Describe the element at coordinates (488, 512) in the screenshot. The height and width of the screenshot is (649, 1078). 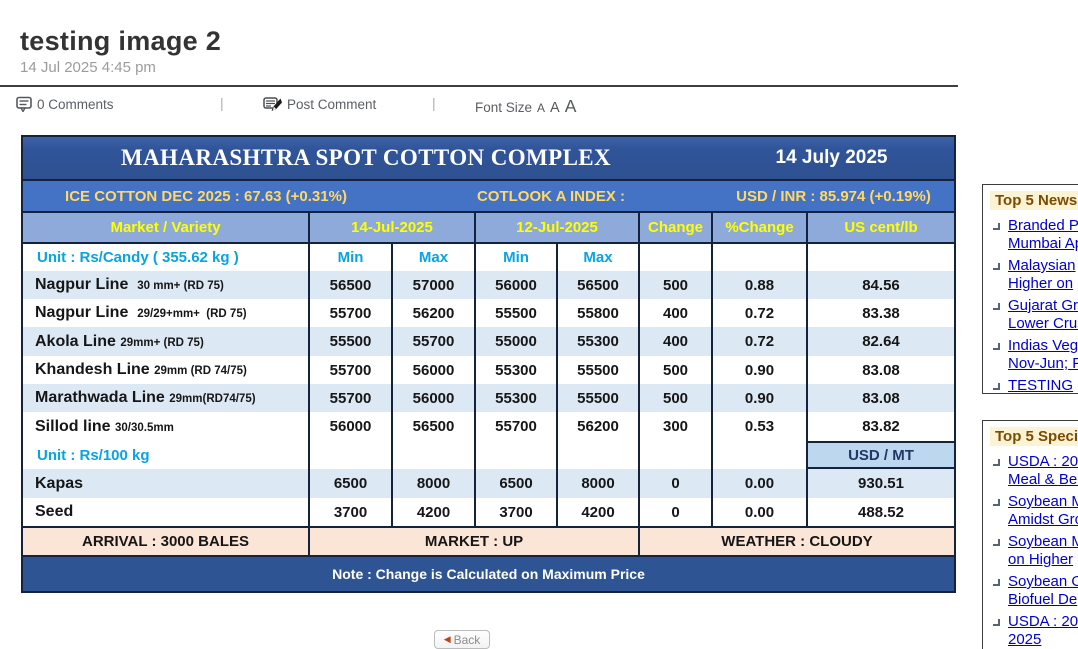
I see `table-row: Seed 3700 4200 3700 4200 0 0.00 488.52` at that location.